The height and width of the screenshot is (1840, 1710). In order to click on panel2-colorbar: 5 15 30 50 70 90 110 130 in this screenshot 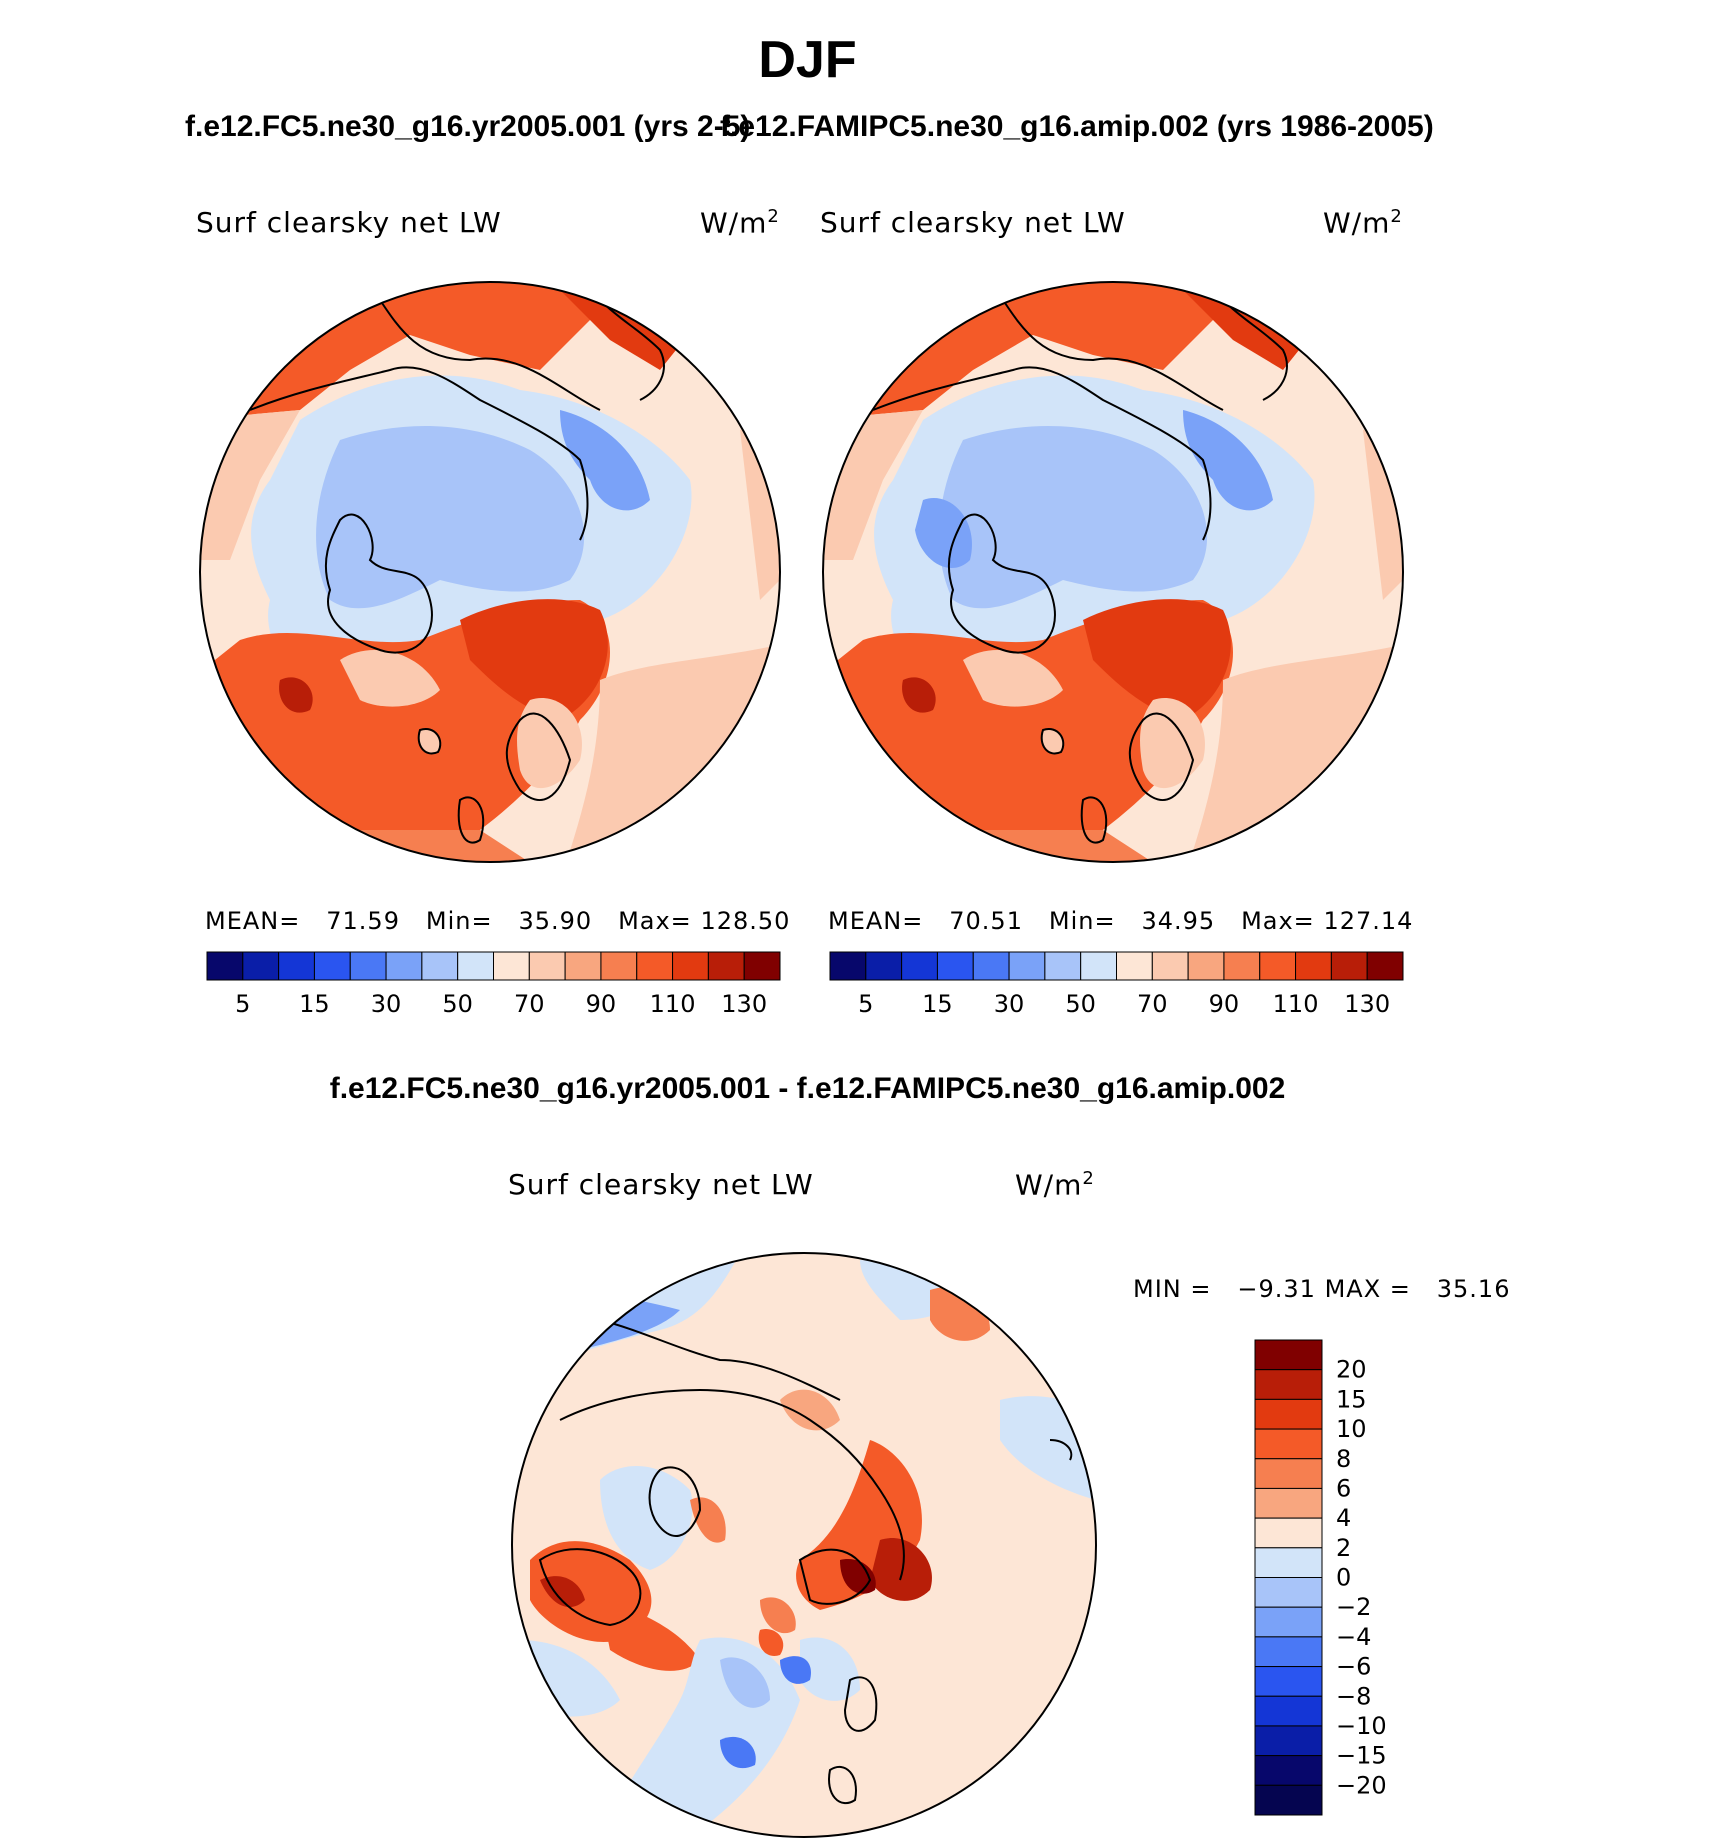, I will do `click(1116, 984)`.